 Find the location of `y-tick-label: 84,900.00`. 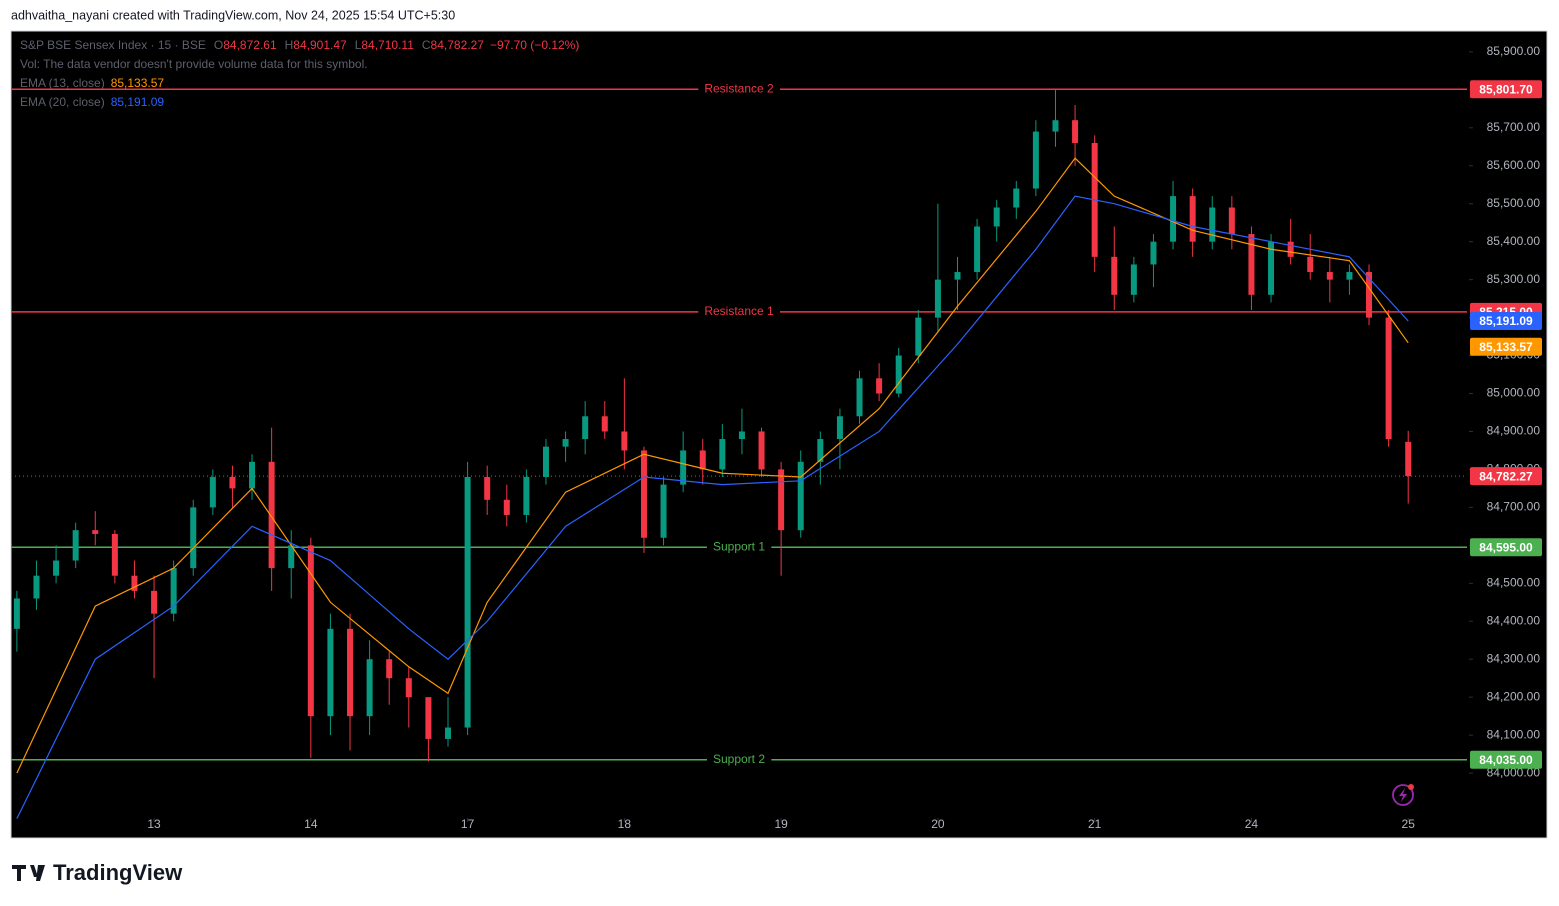

y-tick-label: 84,900.00 is located at coordinates (1514, 431).